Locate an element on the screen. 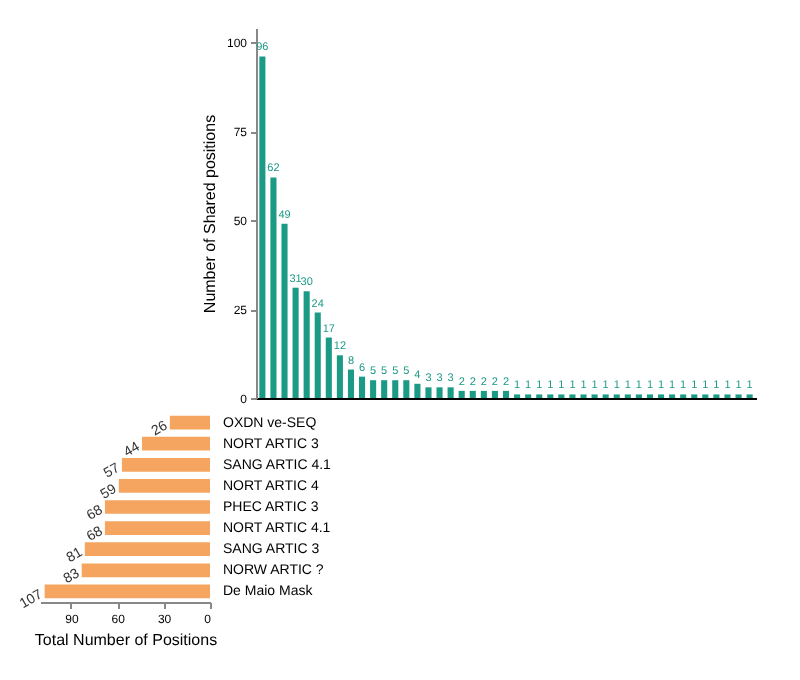  y-axis-title: Number of Shared positions is located at coordinates (209, 214).